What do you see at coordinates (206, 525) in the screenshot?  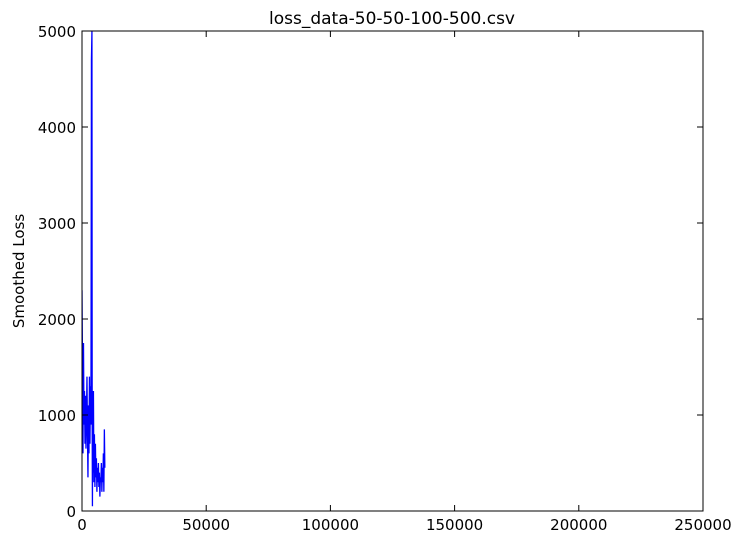 I see `x-tick-label: 50000` at bounding box center [206, 525].